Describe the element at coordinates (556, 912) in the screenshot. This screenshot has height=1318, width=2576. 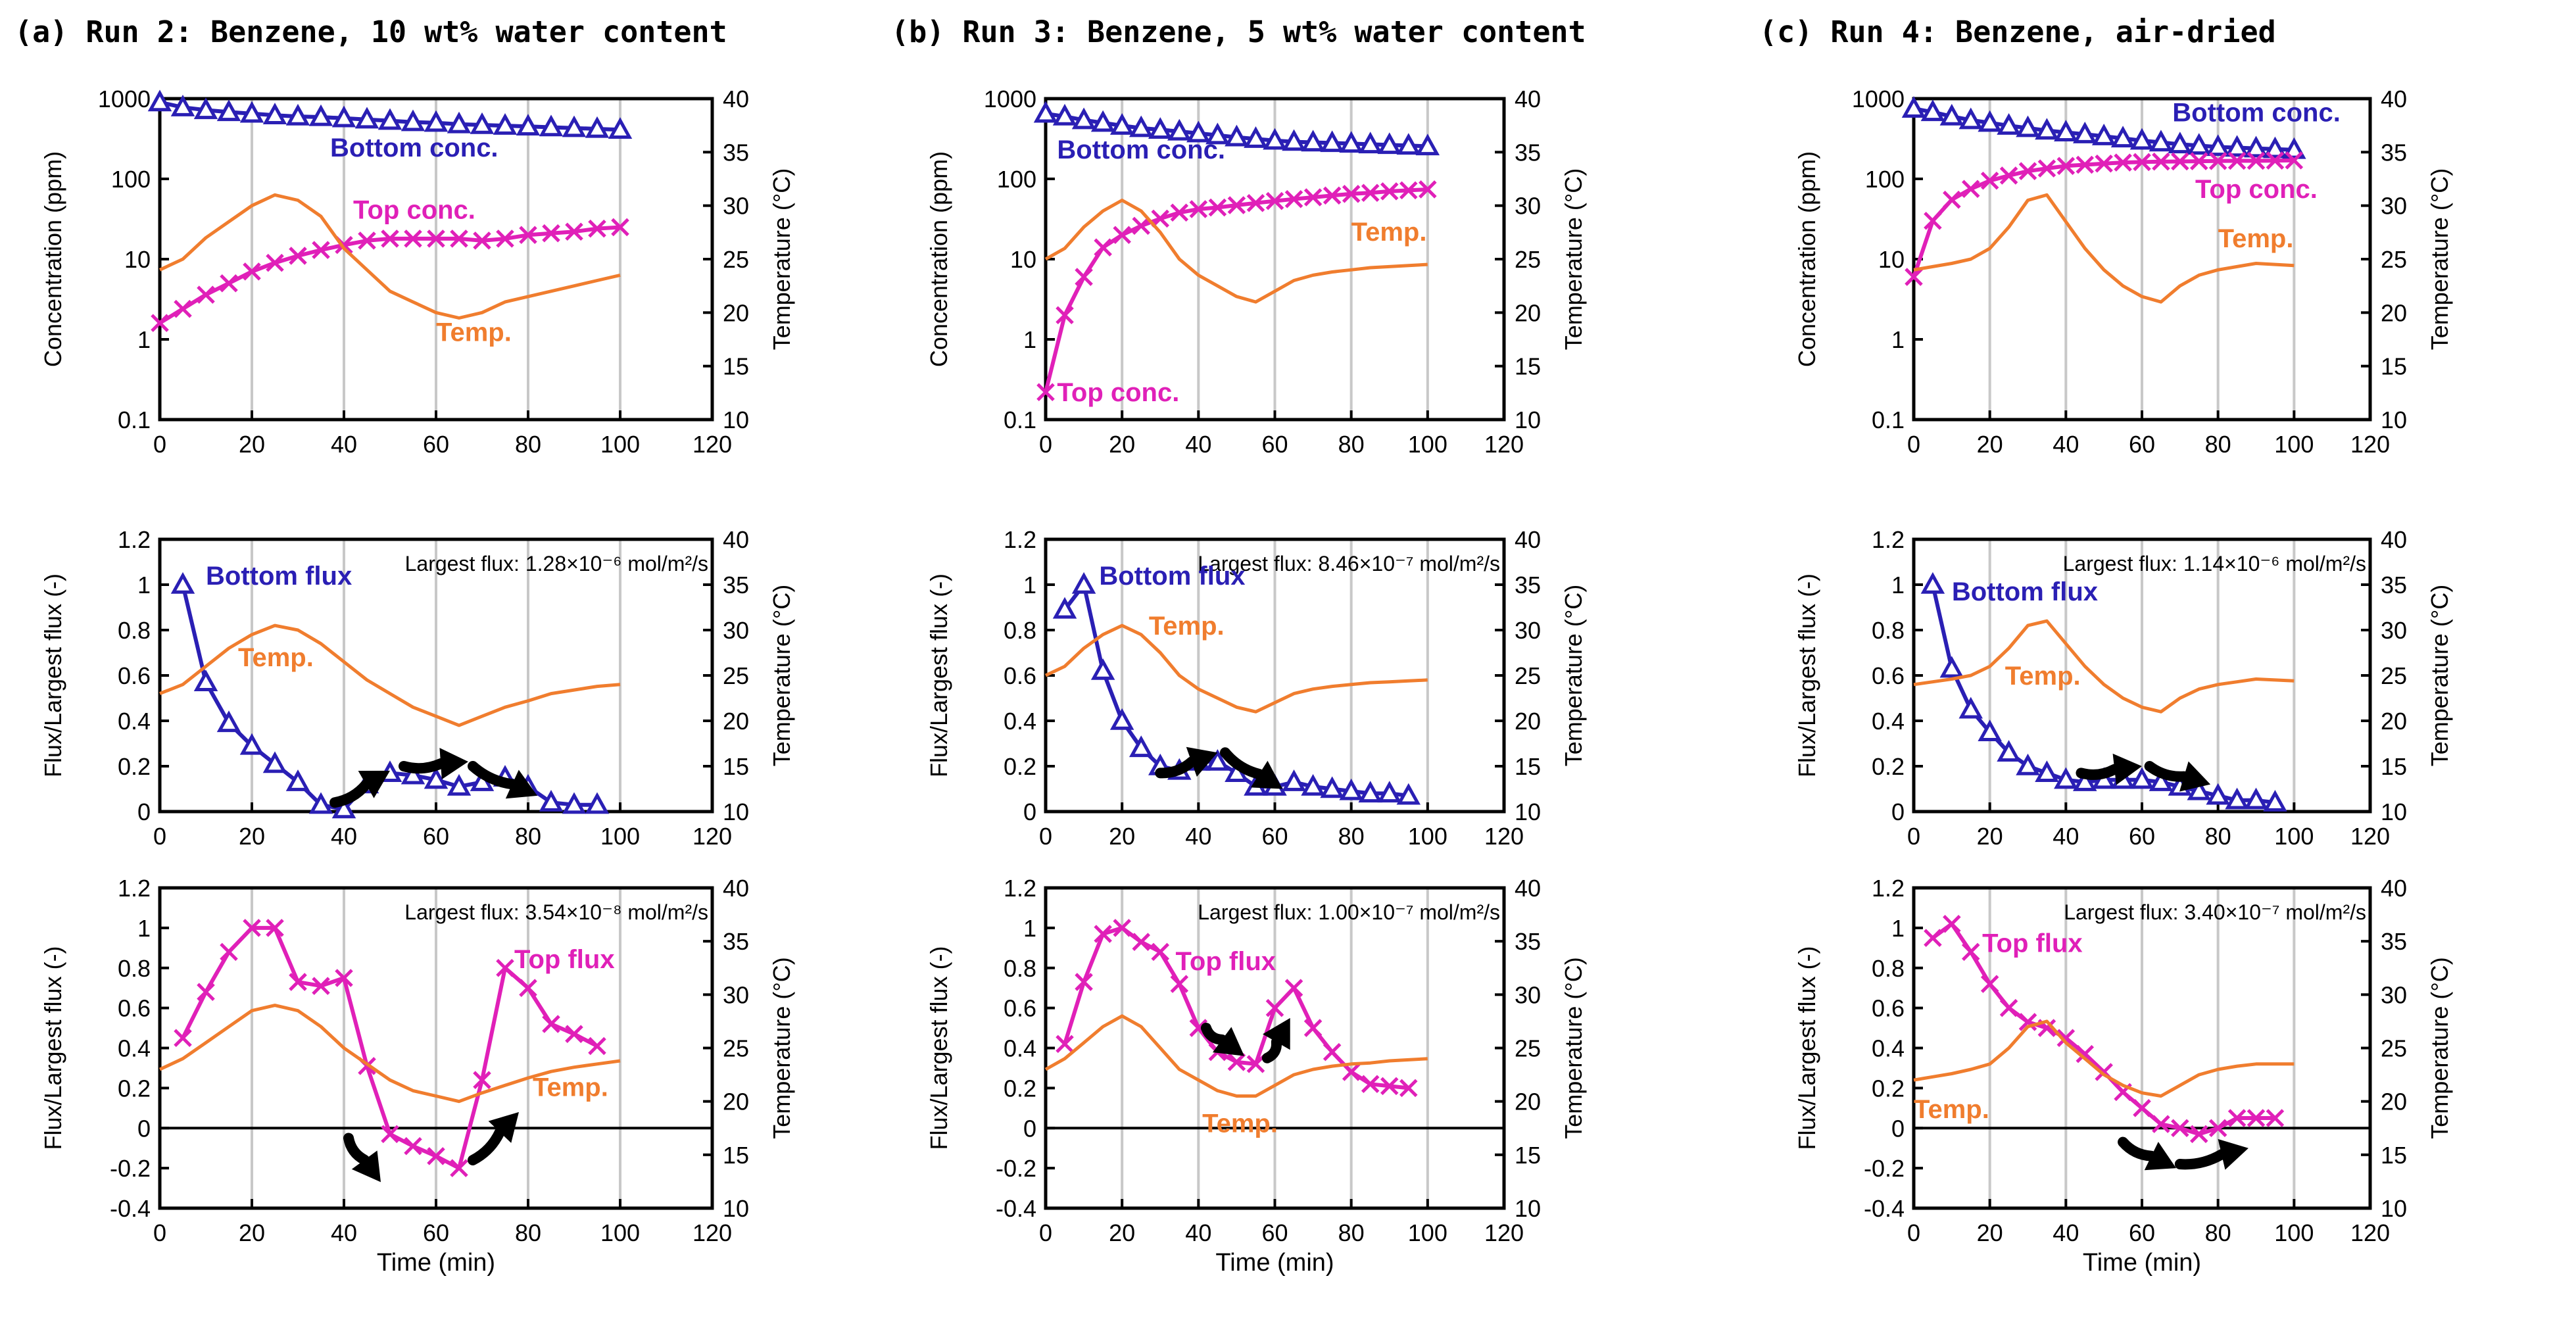
I see `largest-flux-note: Largest flux: 3.54×10⁻⁸ mol/m²/s` at that location.